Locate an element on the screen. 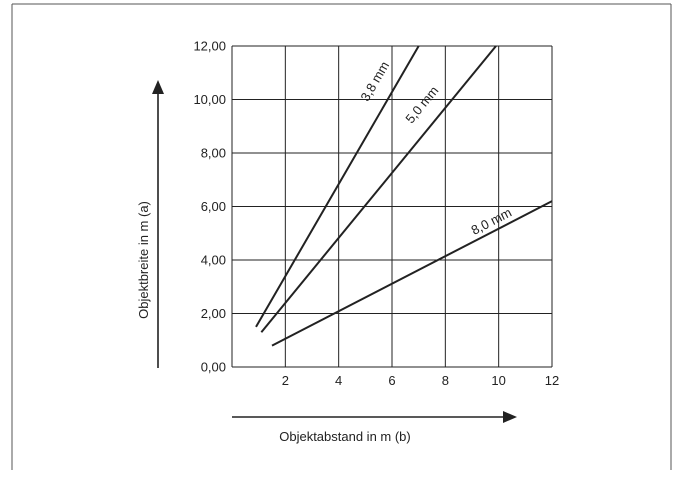 The height and width of the screenshot is (477, 674). x-tick-label: 12 is located at coordinates (552, 380).